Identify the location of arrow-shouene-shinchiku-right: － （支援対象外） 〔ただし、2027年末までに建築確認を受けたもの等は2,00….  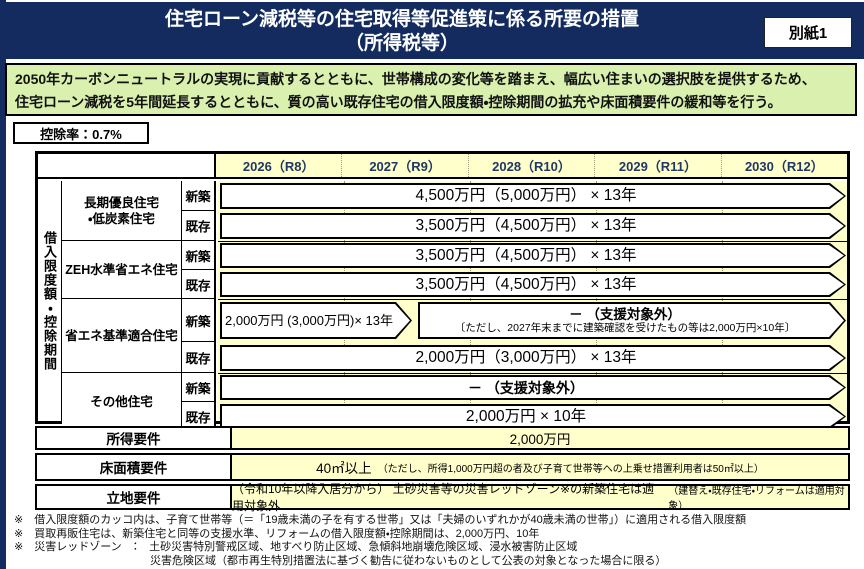
(632, 320).